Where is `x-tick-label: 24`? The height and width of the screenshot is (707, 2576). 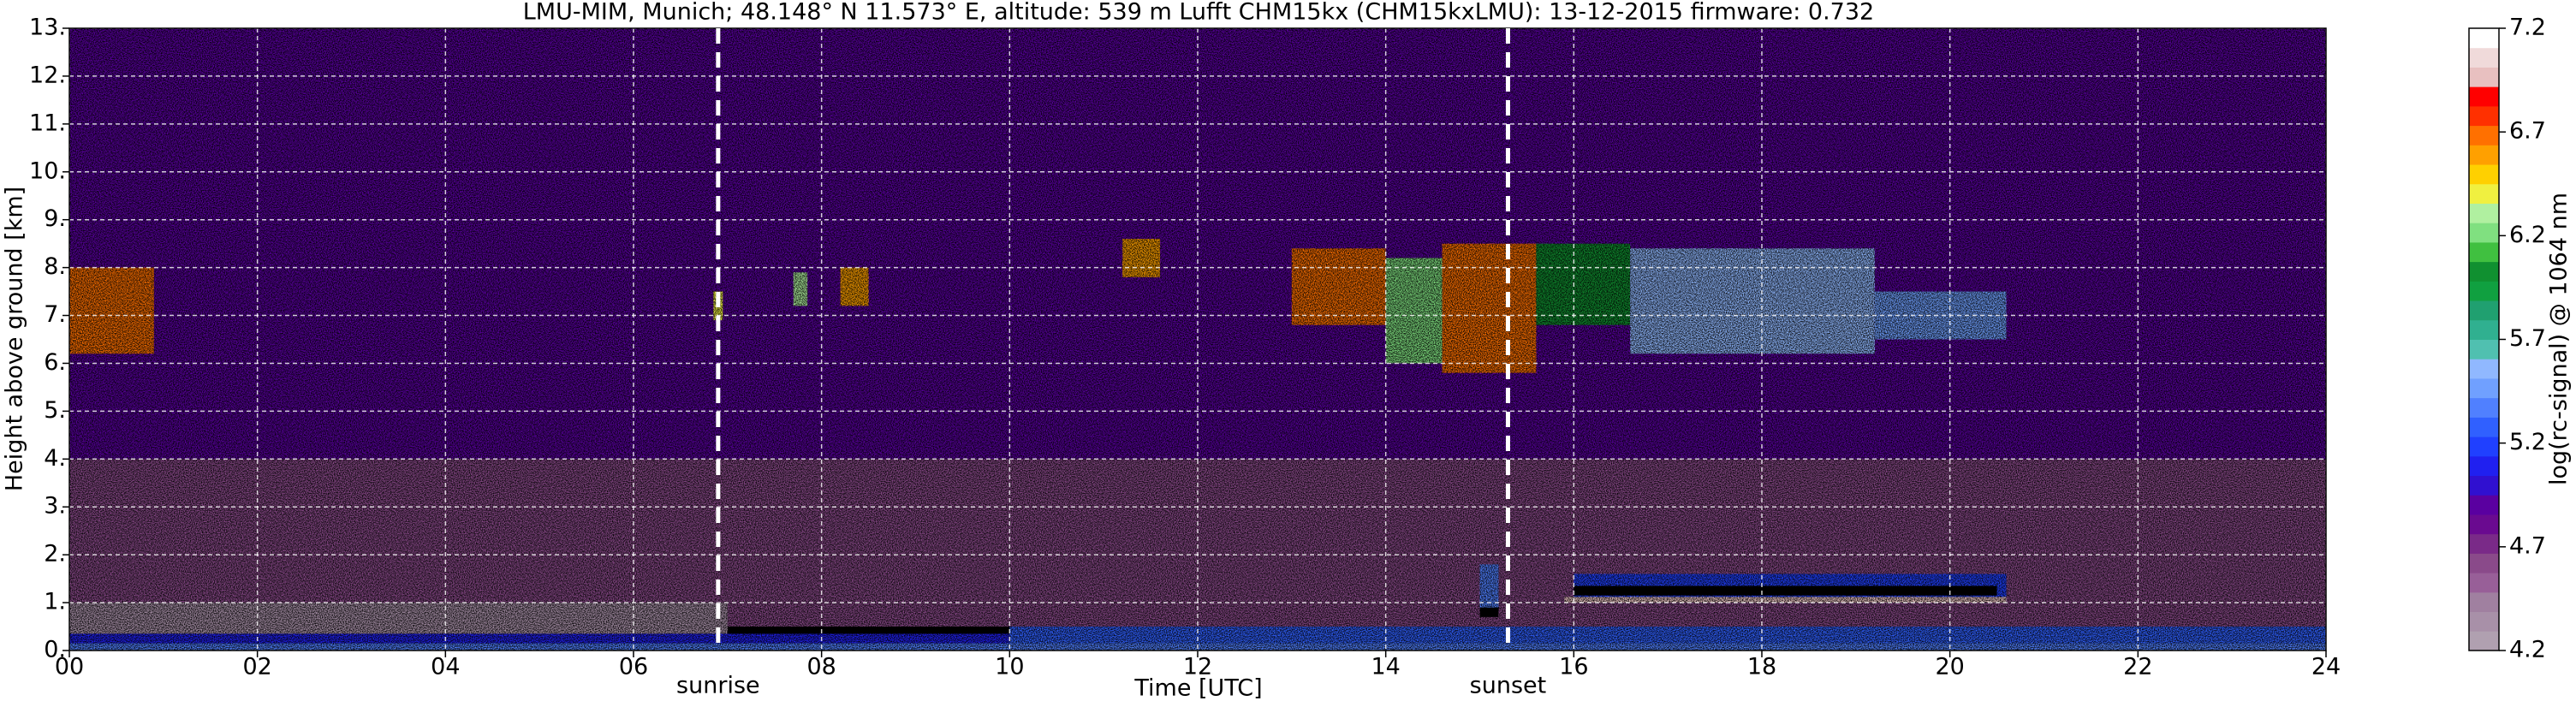
x-tick-label: 24 is located at coordinates (2326, 667).